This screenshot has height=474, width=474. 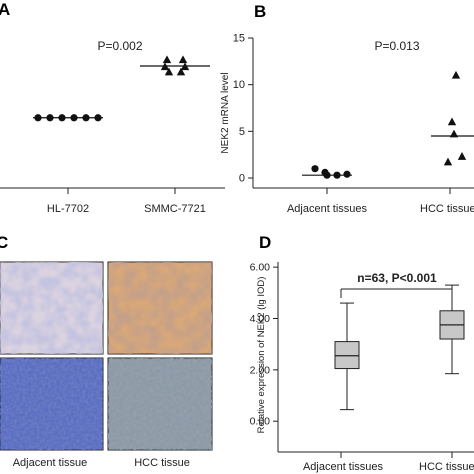 What do you see at coordinates (119, 46) in the screenshot?
I see `panel-a-p-value: P=0.002` at bounding box center [119, 46].